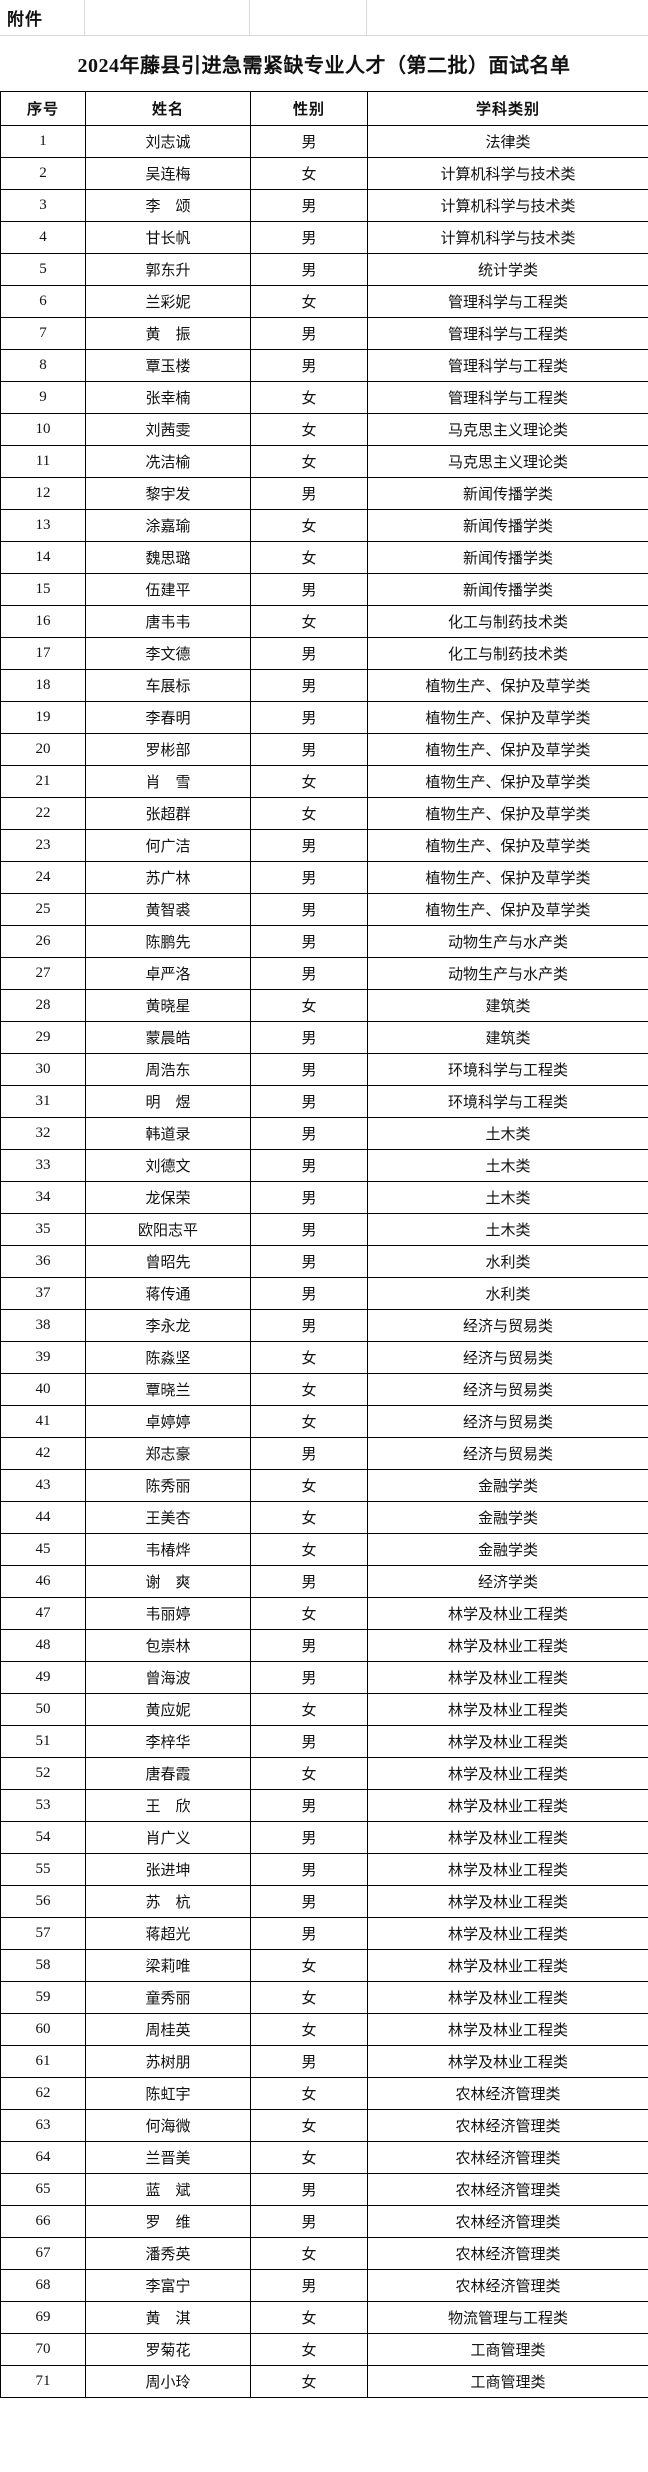  What do you see at coordinates (43, 1709) in the screenshot?
I see `cell-no: 50` at bounding box center [43, 1709].